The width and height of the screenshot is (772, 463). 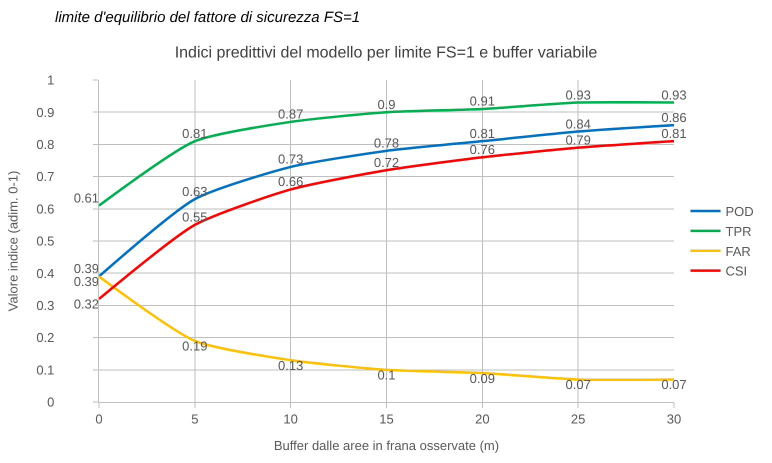 I want to click on data-label: 0.55, so click(x=195, y=217).